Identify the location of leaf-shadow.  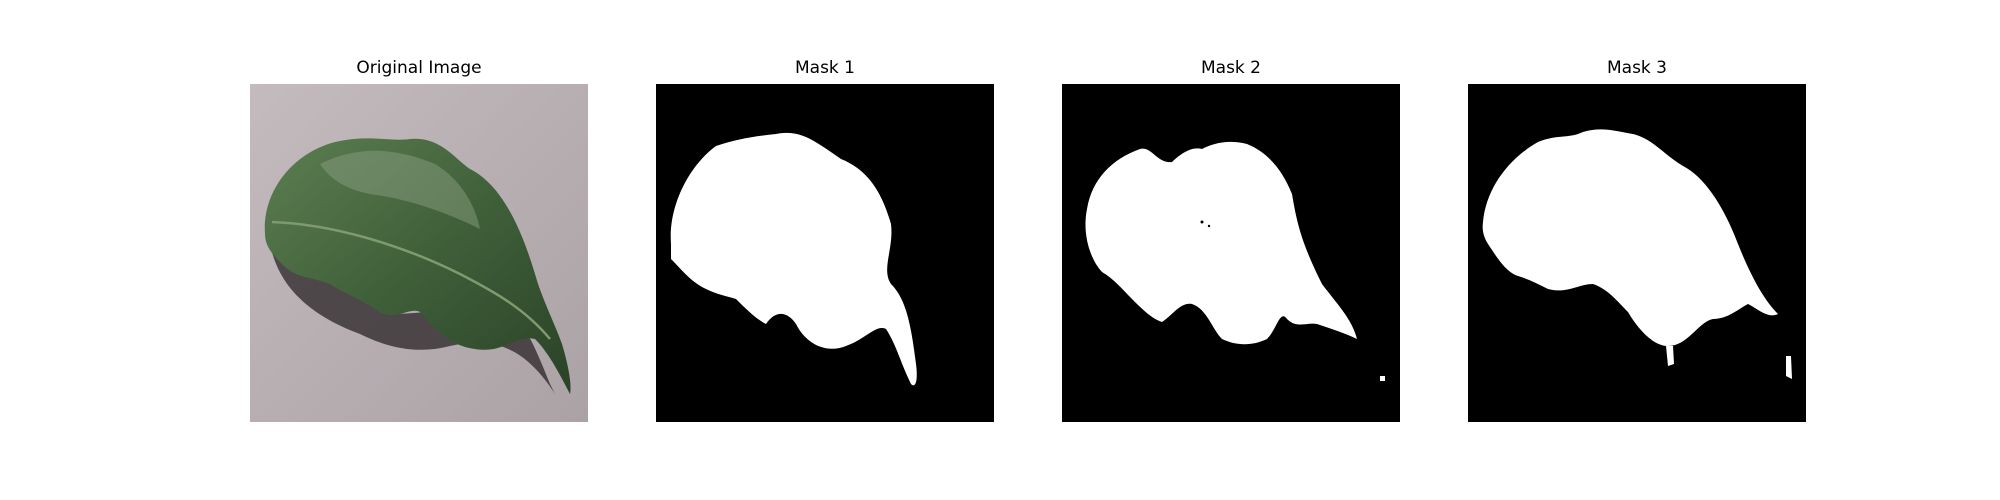
(412, 319).